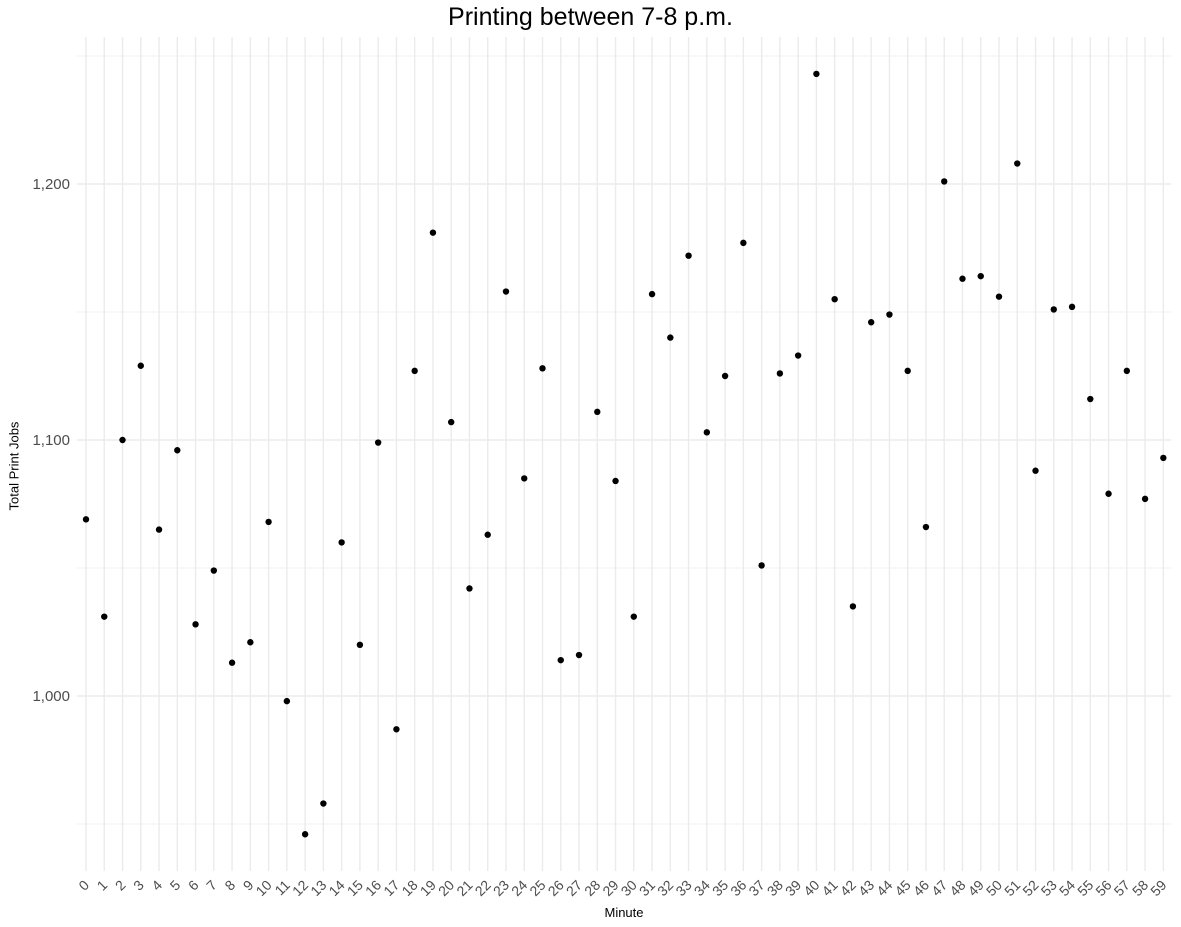  I want to click on x-axis-label: Minute, so click(624, 912).